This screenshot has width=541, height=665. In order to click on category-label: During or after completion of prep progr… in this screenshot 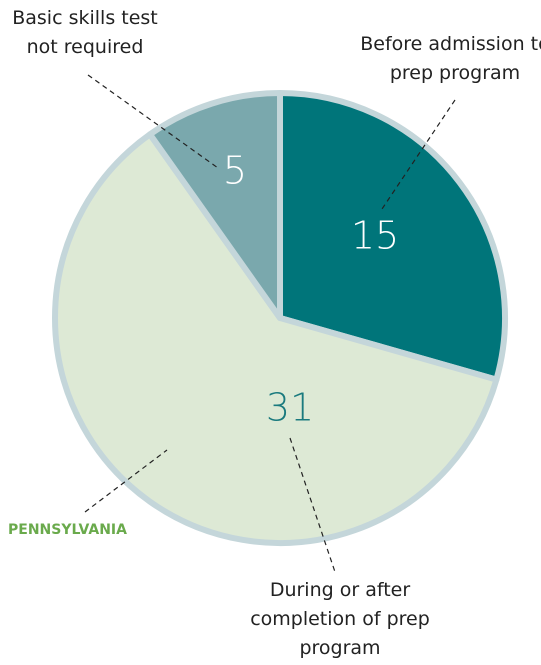, I will do `click(340, 619)`.